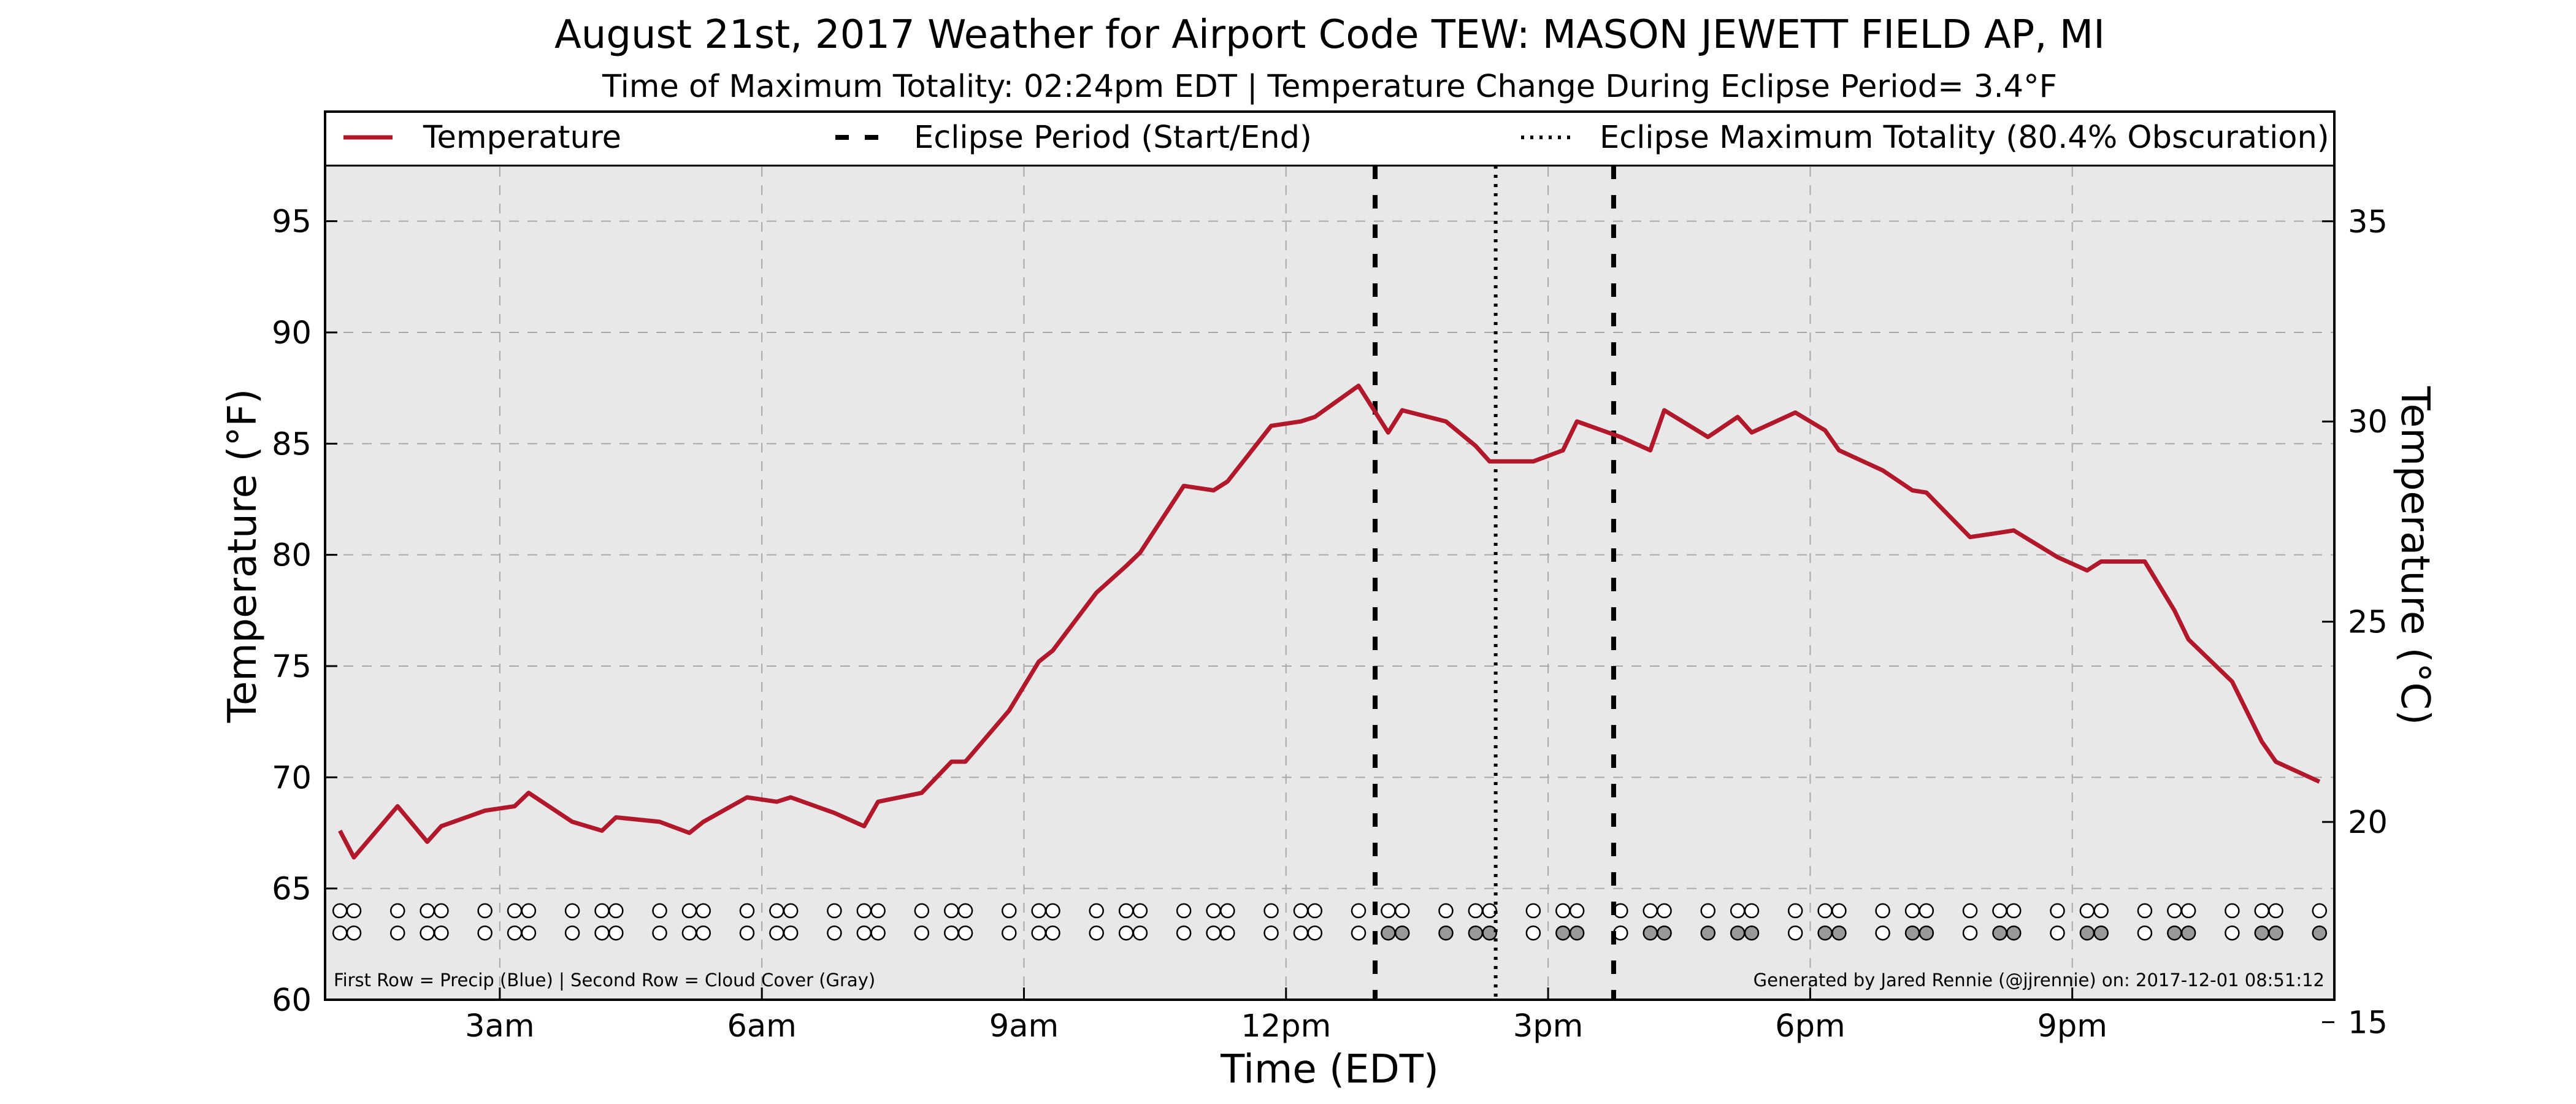 The height and width of the screenshot is (1104, 2576). I want to click on y-right-tick-label: 35, so click(2368, 222).